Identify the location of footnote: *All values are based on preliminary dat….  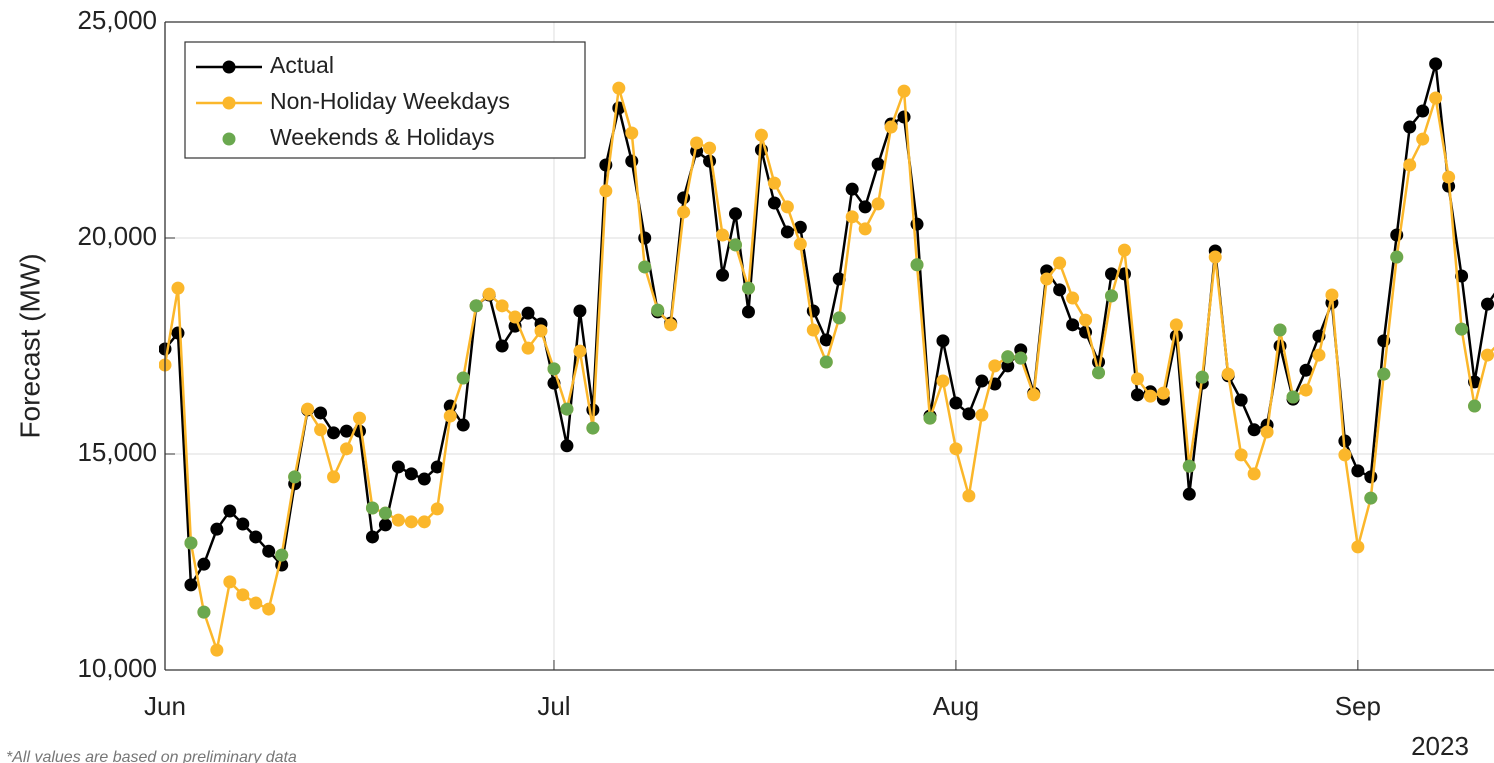
(151, 756).